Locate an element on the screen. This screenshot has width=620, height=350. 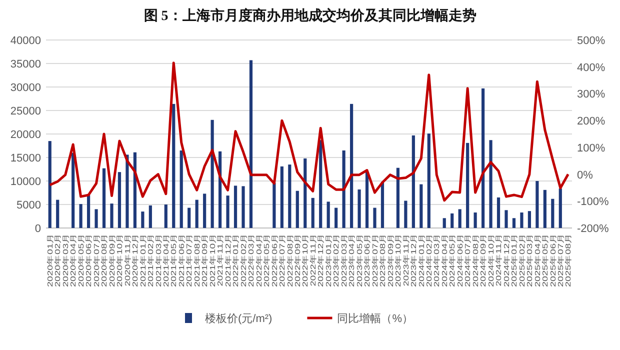
y-tick-label: 20000 is located at coordinates (25, 135).